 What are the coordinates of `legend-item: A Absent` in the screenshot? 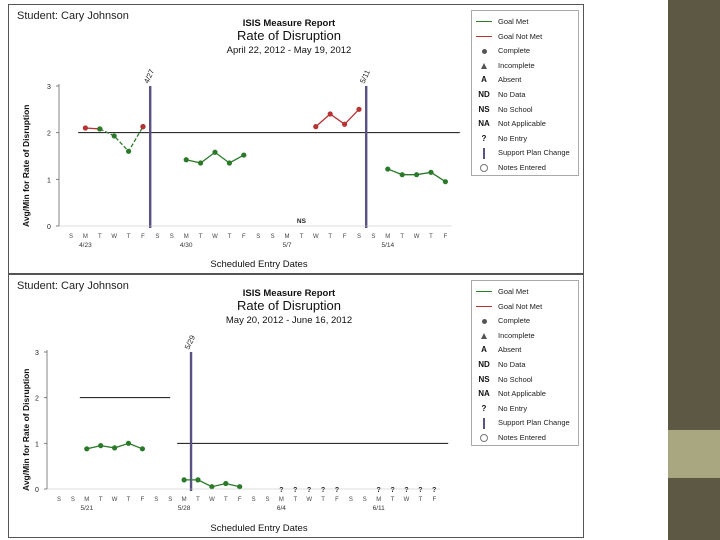 It's located at (525, 350).